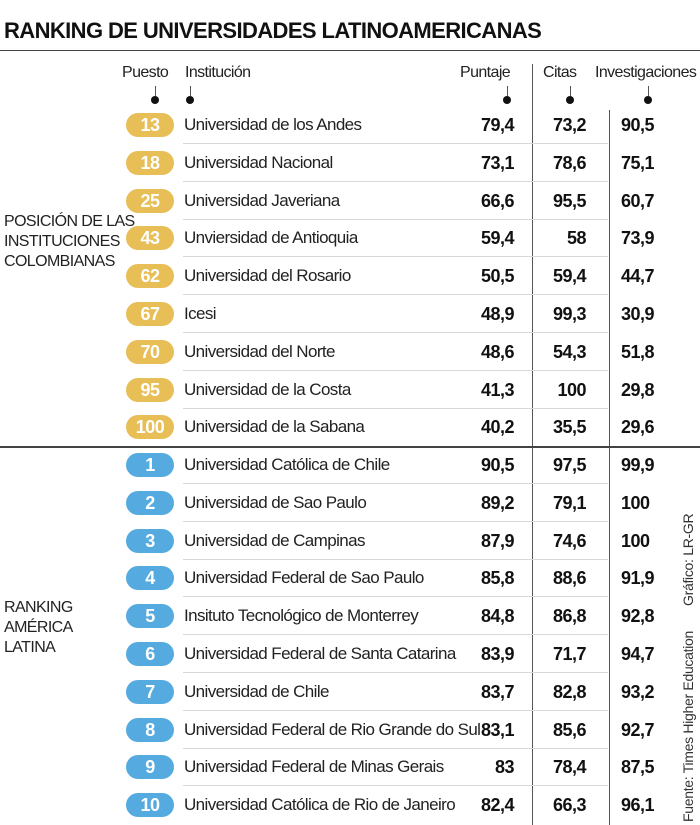 The width and height of the screenshot is (700, 825). What do you see at coordinates (504, 767) in the screenshot?
I see `puntaje-value: 83` at bounding box center [504, 767].